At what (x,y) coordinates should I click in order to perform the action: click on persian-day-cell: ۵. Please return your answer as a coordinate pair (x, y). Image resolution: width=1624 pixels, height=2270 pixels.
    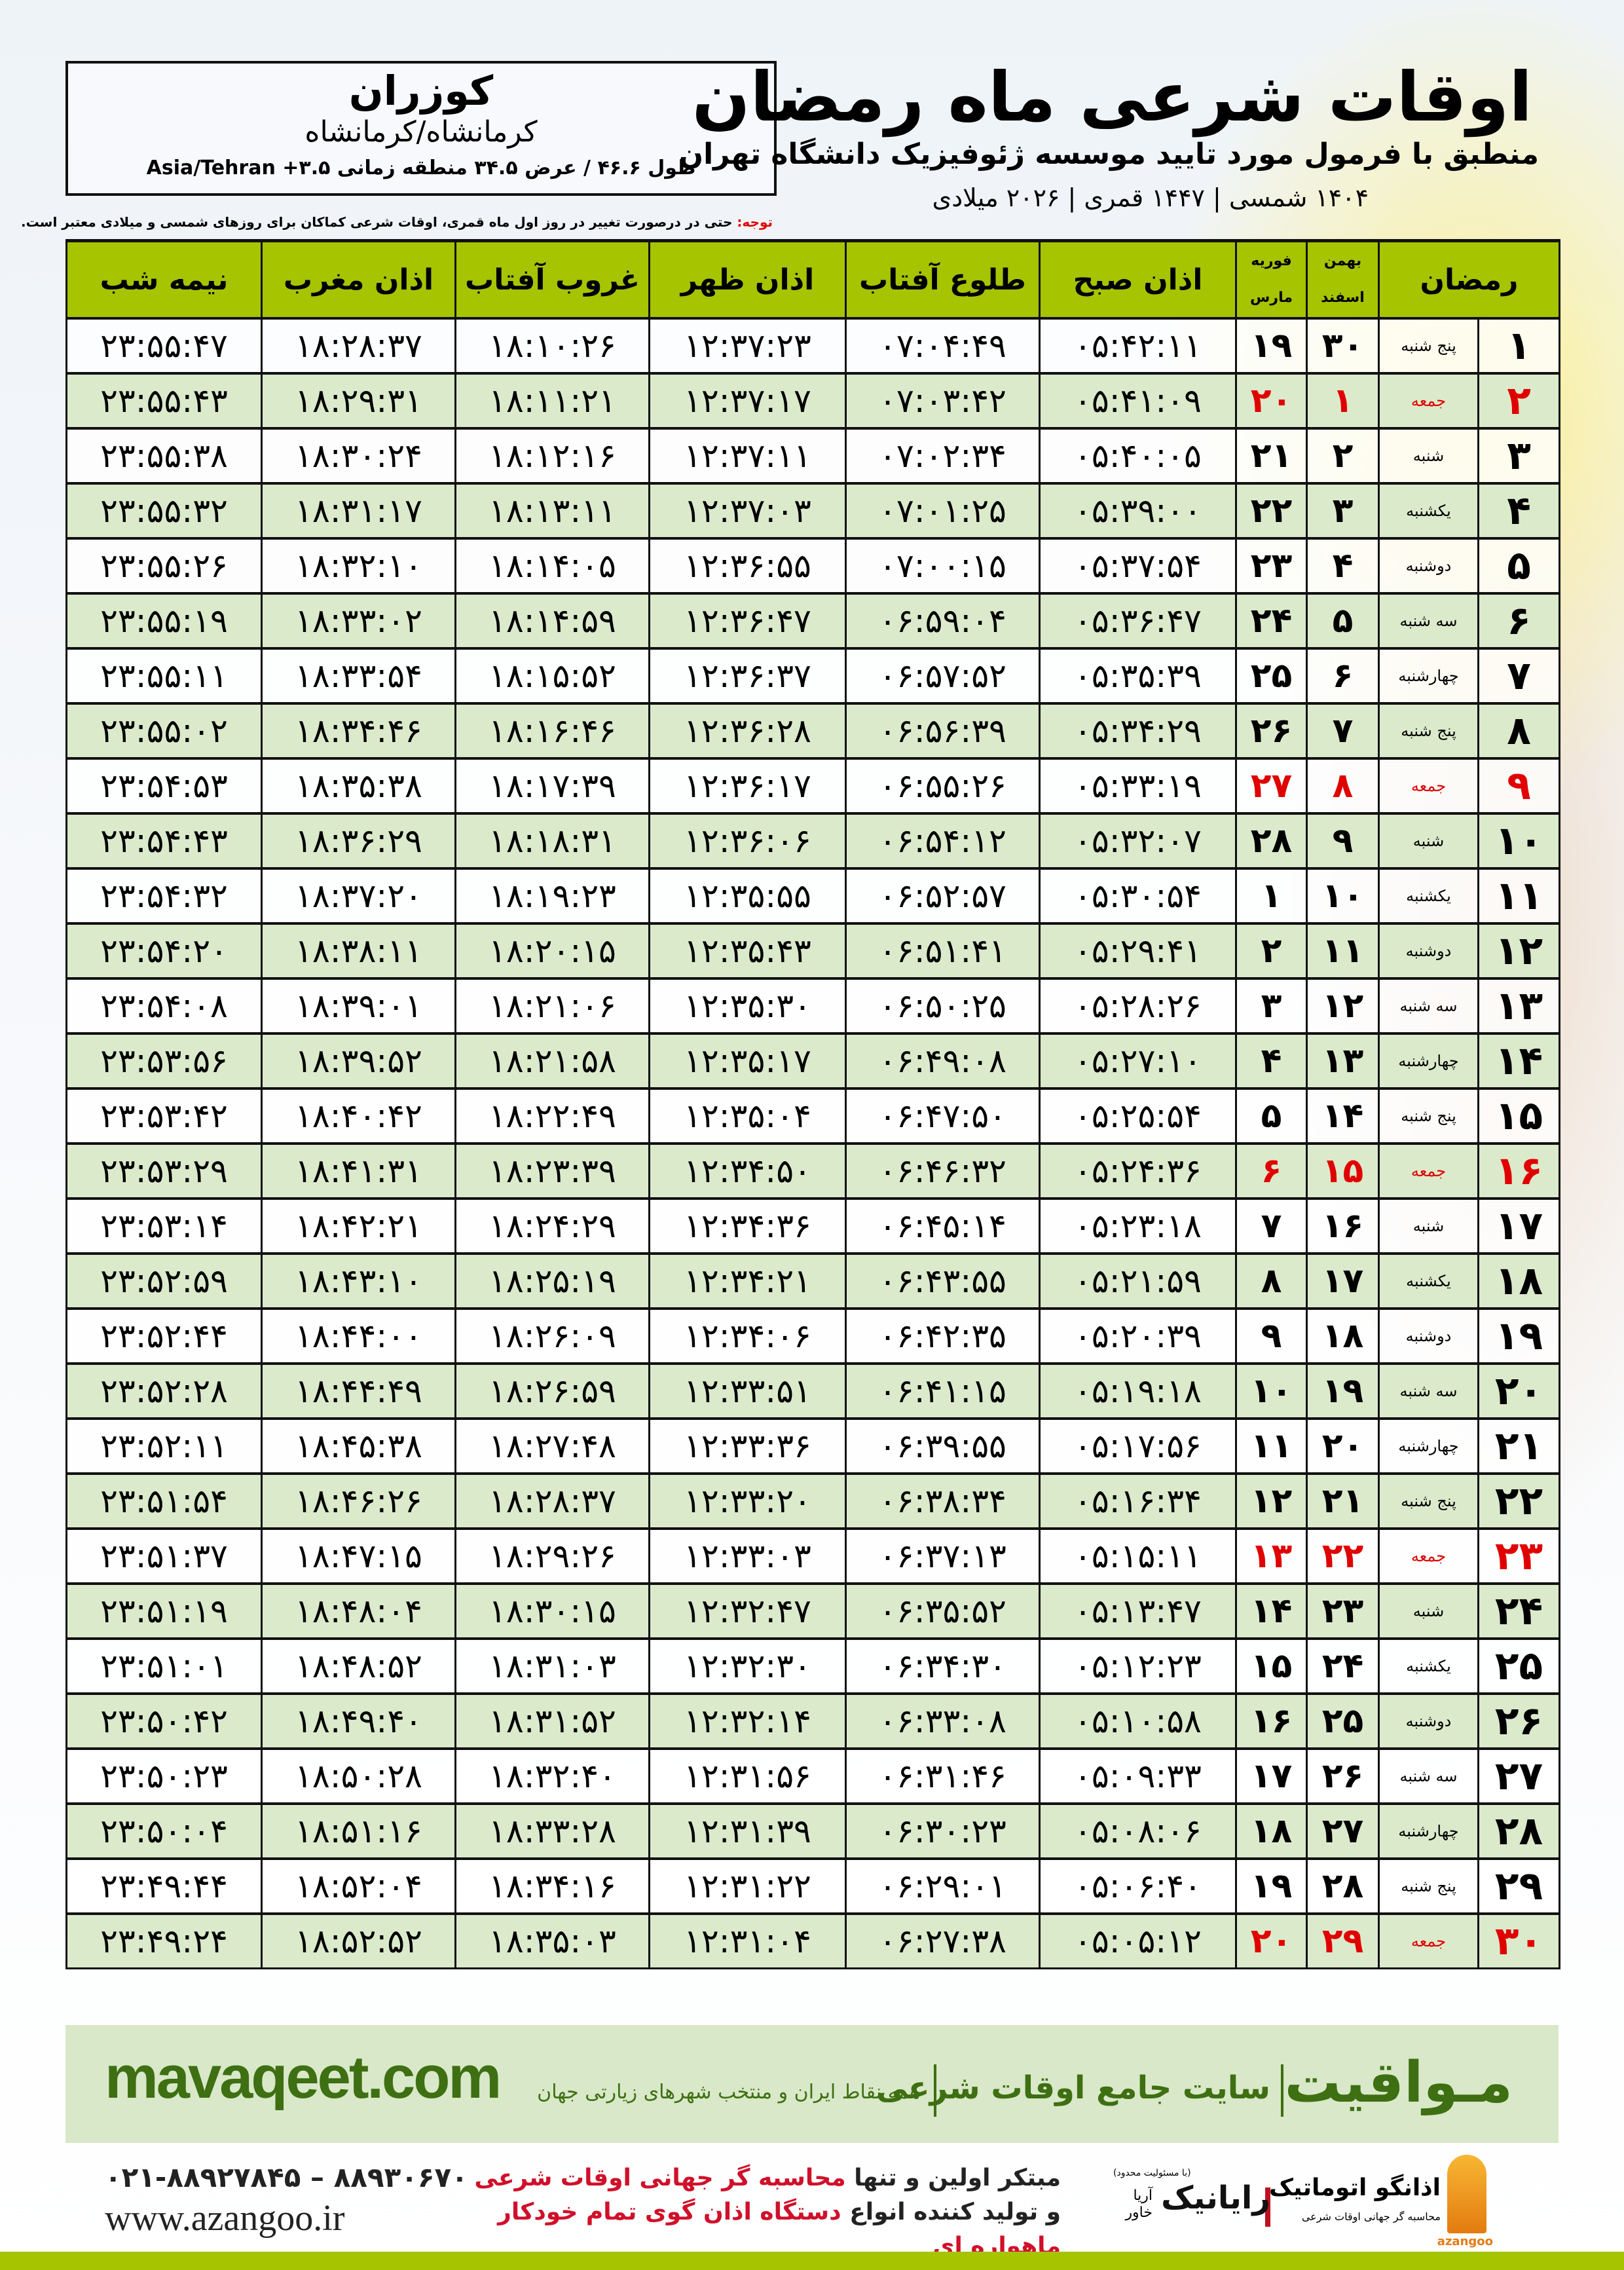
    Looking at the image, I should click on (1343, 621).